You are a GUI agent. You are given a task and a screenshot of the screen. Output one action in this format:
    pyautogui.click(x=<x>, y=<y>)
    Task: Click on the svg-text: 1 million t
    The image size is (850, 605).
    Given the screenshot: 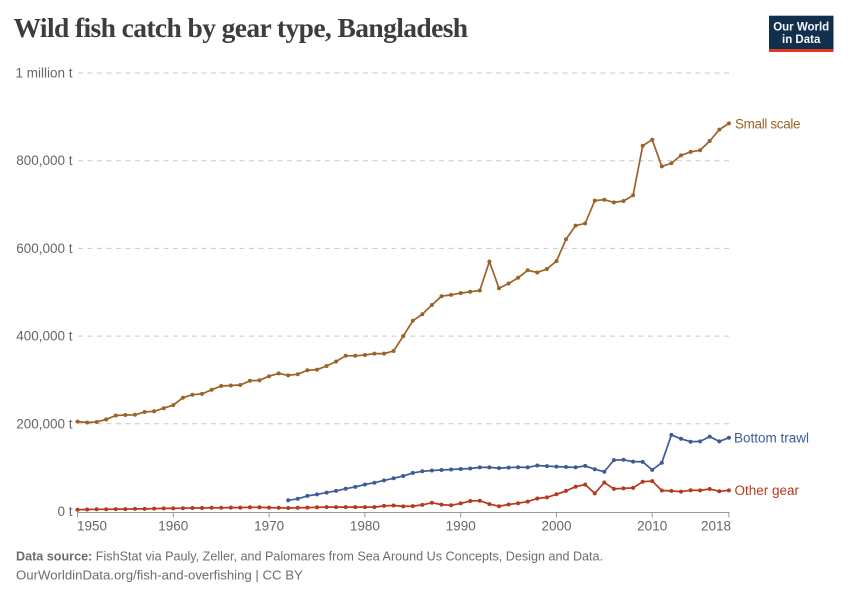 What is the action you would take?
    pyautogui.click(x=43, y=73)
    